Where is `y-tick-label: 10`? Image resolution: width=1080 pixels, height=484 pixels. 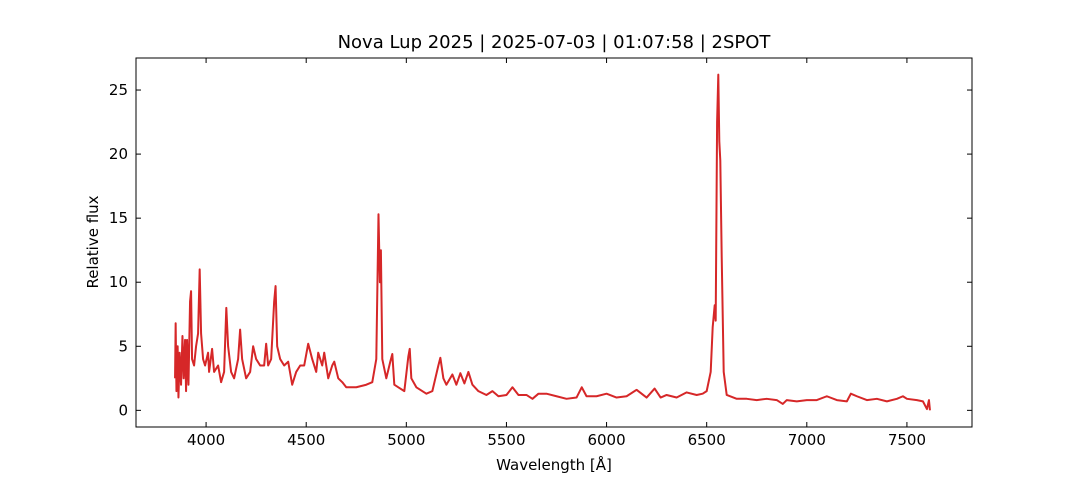
y-tick-label: 10 is located at coordinates (118, 282).